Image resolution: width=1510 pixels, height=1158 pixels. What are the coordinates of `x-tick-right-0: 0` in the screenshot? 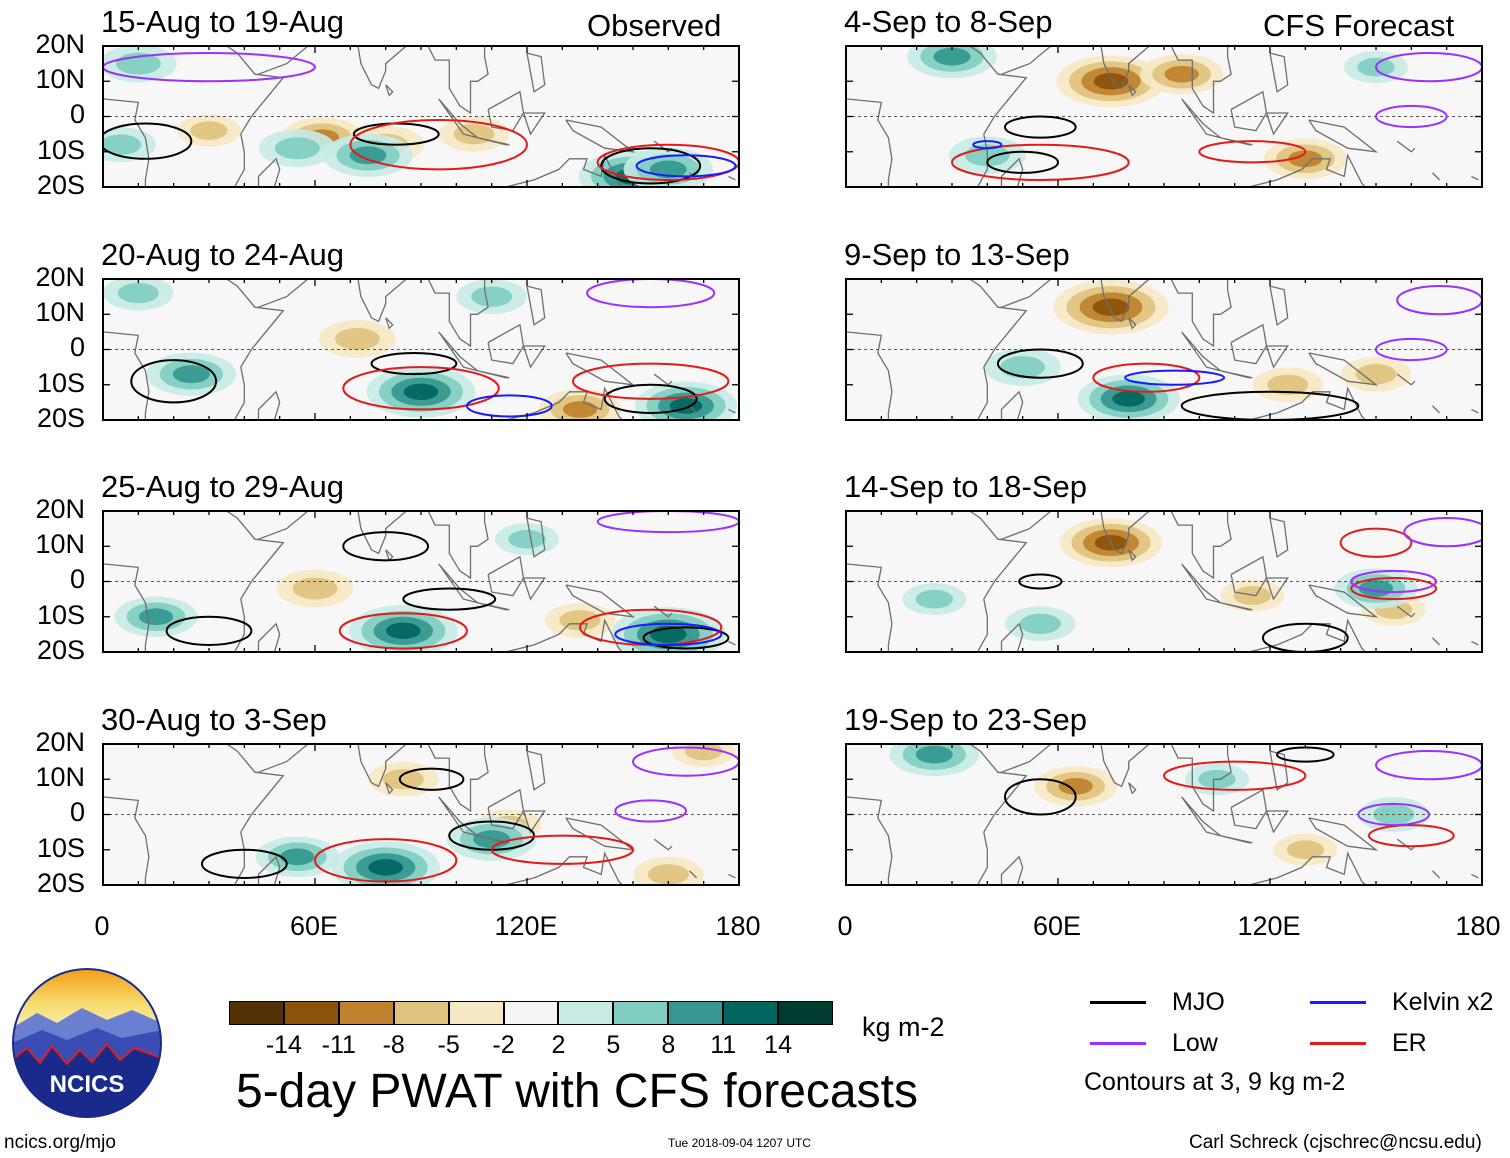 It's located at (845, 926).